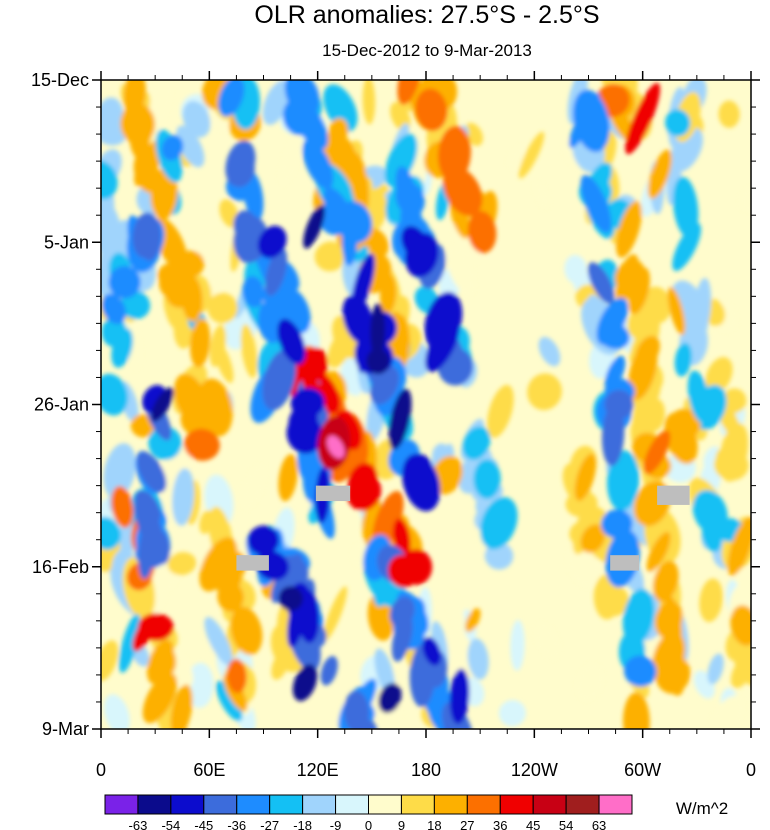 The width and height of the screenshot is (770, 830). Describe the element at coordinates (60, 567) in the screenshot. I see `y-tick-label: 16-Feb` at that location.